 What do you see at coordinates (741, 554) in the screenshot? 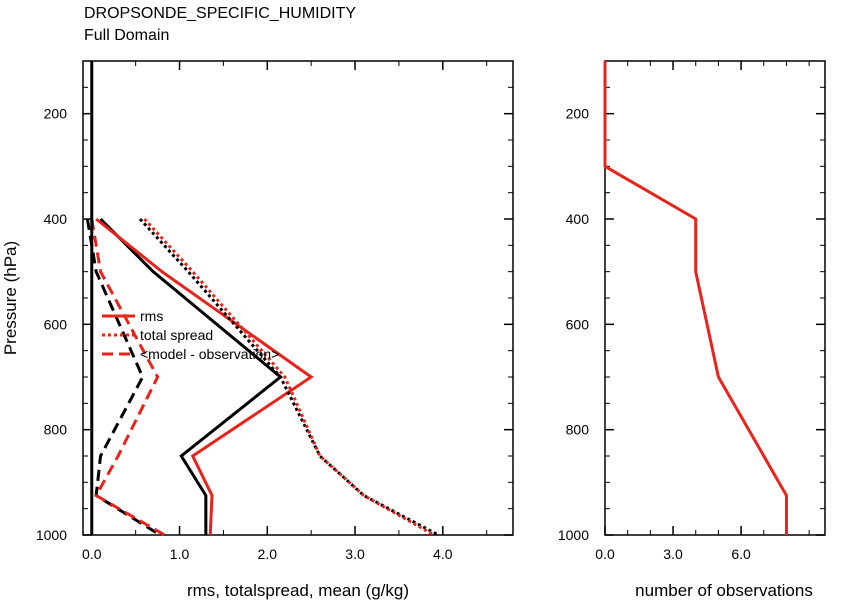
I see `x-tick-label: 6.0` at bounding box center [741, 554].